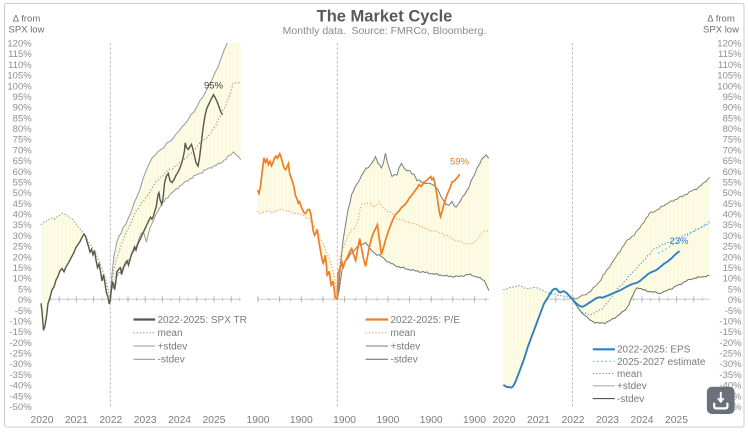  Describe the element at coordinates (661, 362) in the screenshot. I see `svg-text: 2025-2027 estimate` at that location.